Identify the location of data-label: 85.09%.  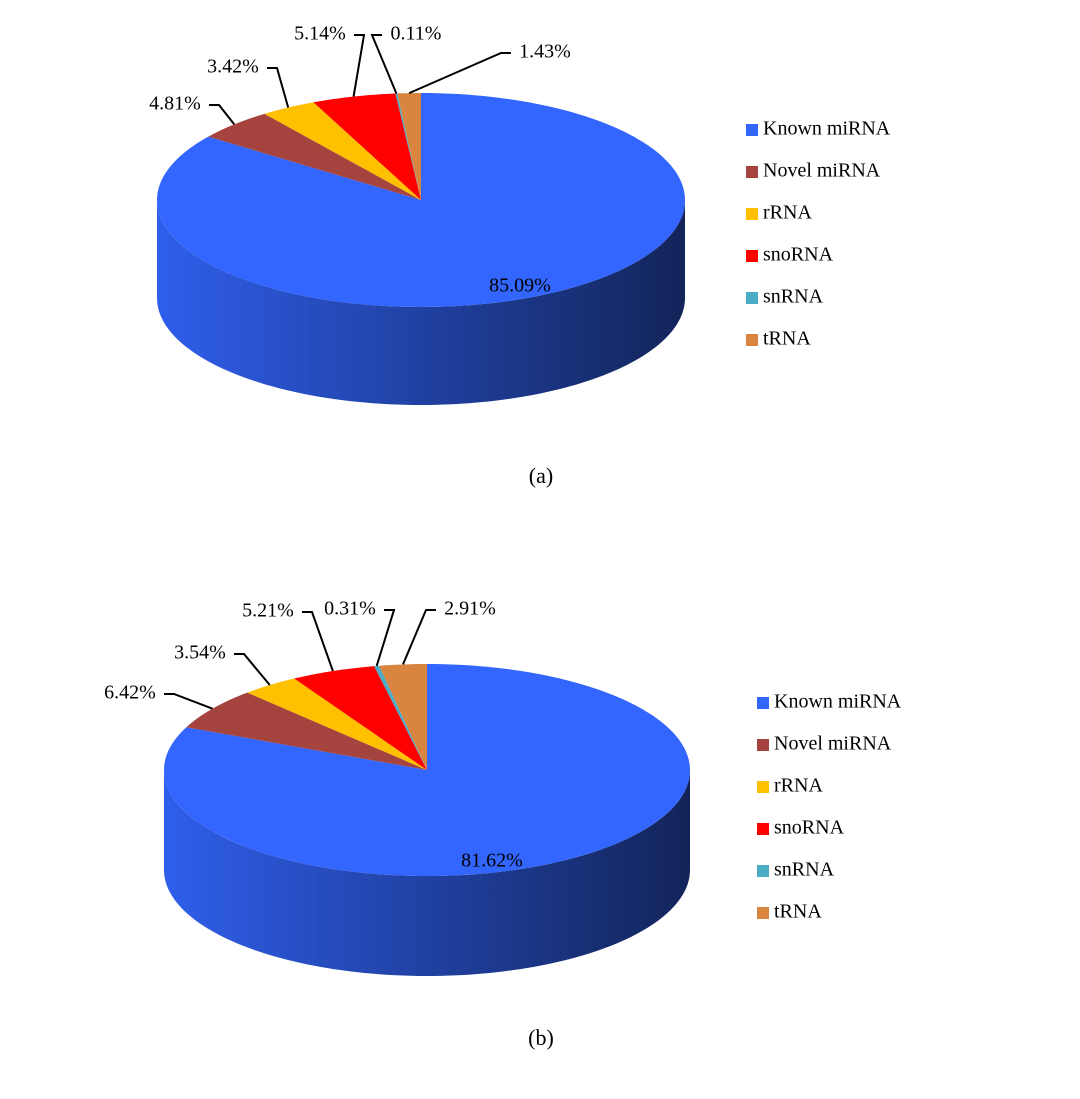
(520, 286).